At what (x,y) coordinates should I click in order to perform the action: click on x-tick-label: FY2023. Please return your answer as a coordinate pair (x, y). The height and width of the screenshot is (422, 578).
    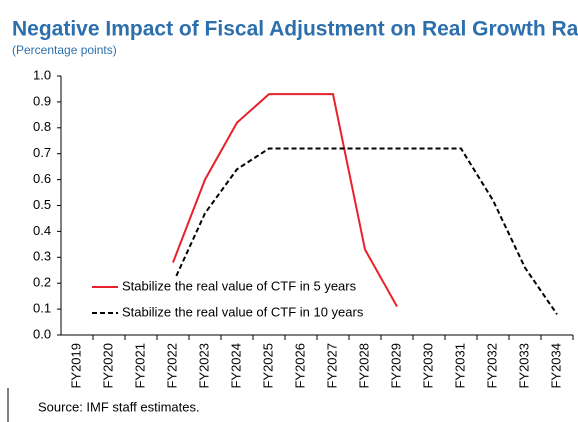
    Looking at the image, I should click on (203, 366).